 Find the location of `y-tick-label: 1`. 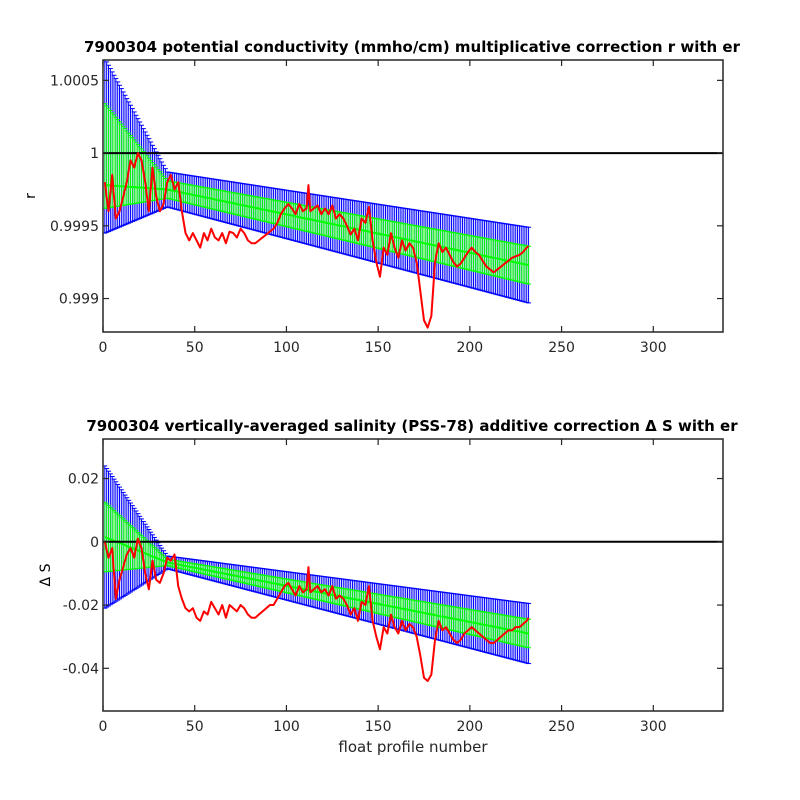

y-tick-label: 1 is located at coordinates (94, 154).